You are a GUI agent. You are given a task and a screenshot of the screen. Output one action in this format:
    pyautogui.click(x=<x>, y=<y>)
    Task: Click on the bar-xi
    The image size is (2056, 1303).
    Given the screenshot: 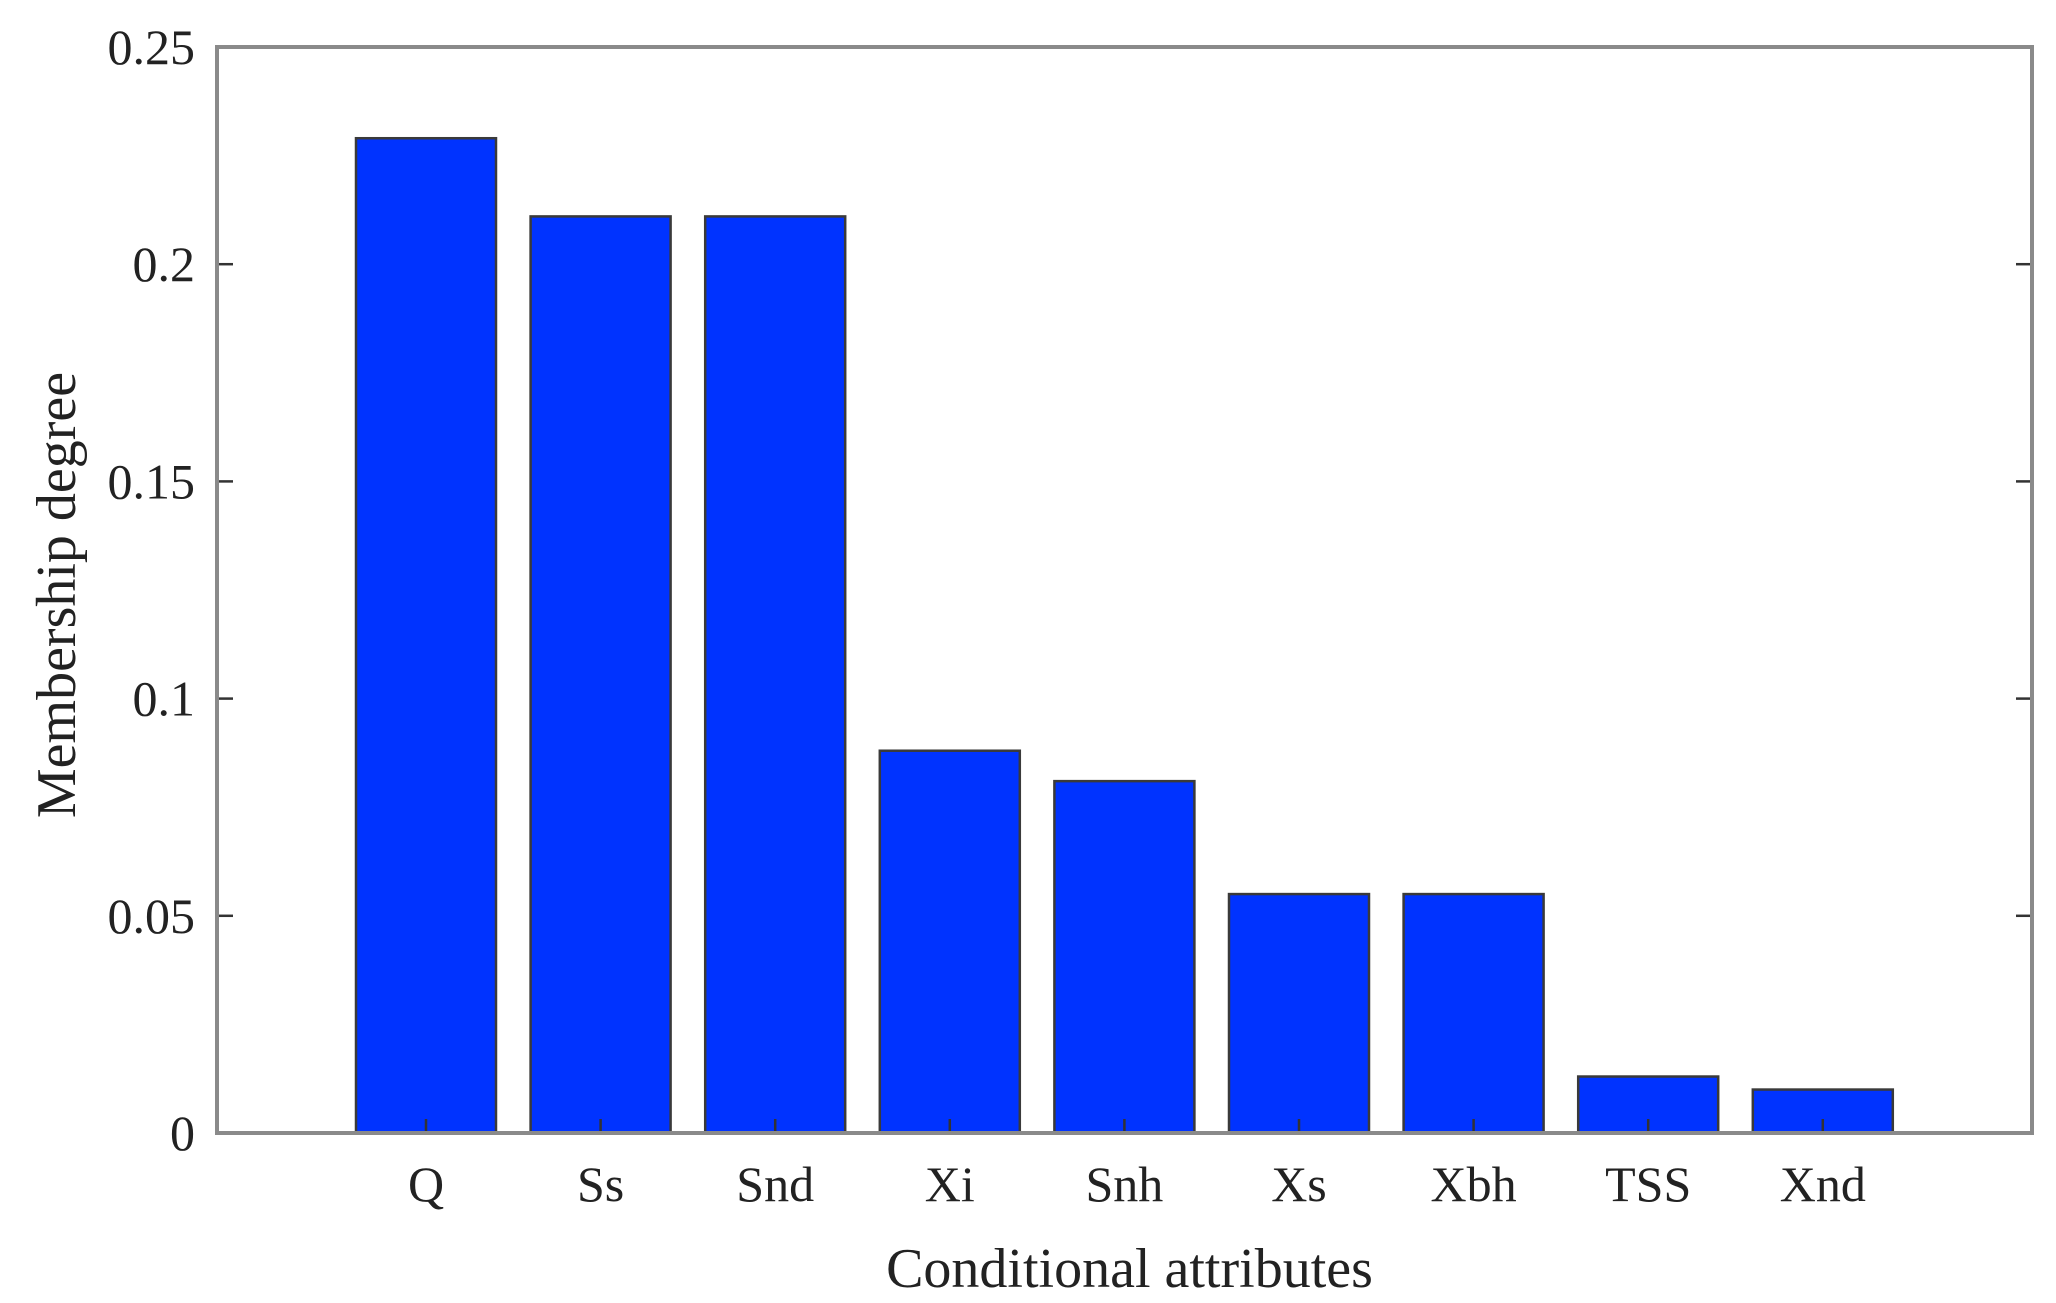 What is the action you would take?
    pyautogui.click(x=950, y=942)
    